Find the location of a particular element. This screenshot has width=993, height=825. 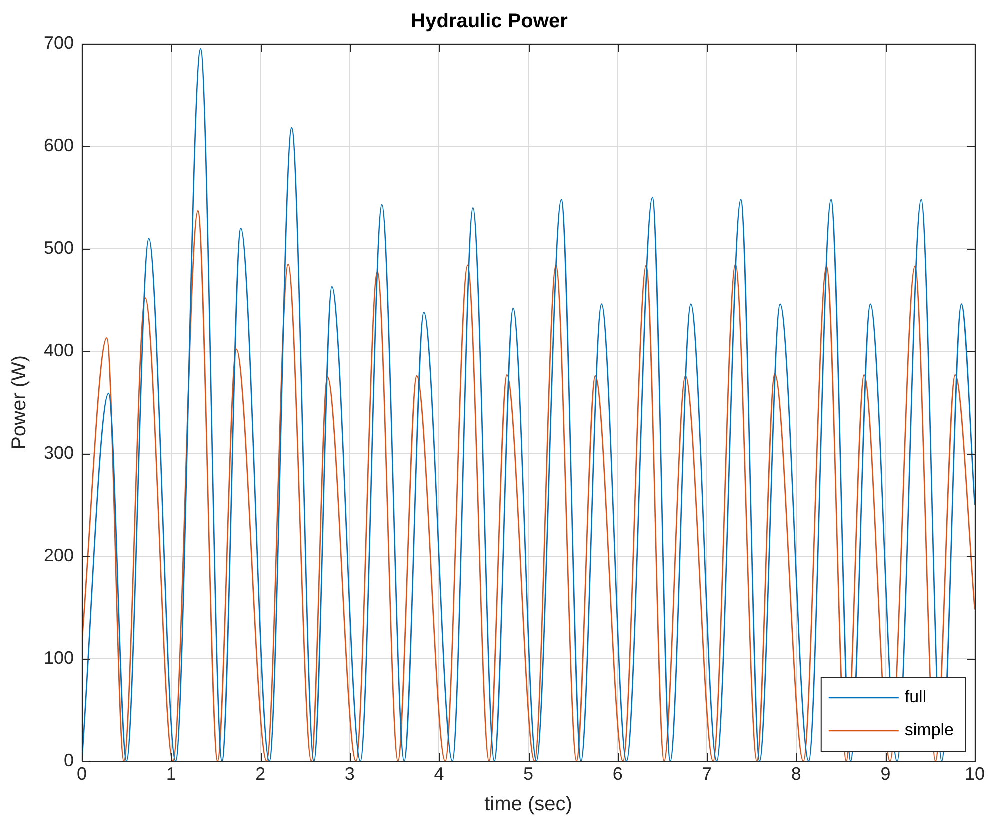

x-tick-label: 3 is located at coordinates (349, 774).